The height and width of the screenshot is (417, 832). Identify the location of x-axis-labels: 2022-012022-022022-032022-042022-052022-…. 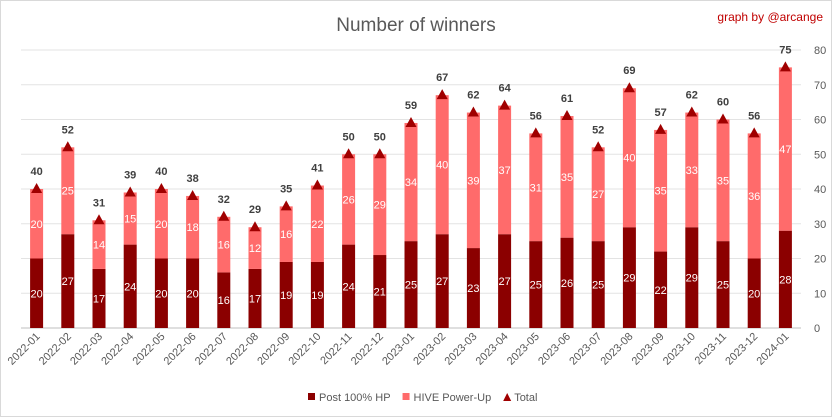
(399, 349).